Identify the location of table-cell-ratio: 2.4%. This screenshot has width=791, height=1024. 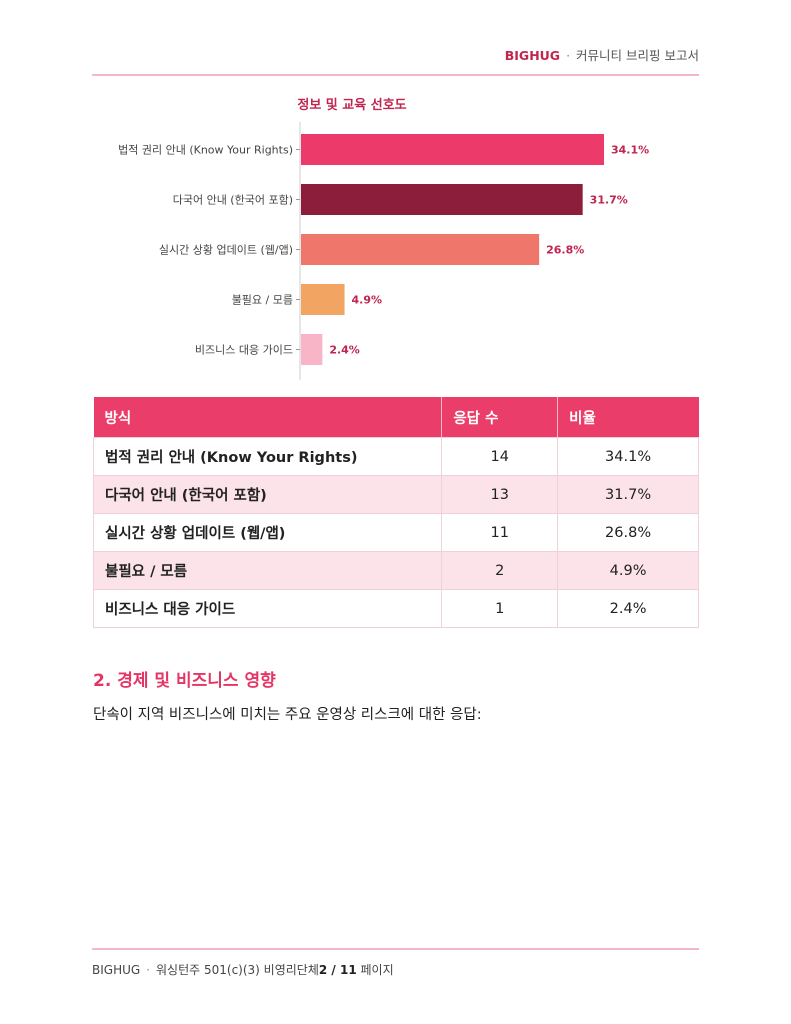
(628, 608).